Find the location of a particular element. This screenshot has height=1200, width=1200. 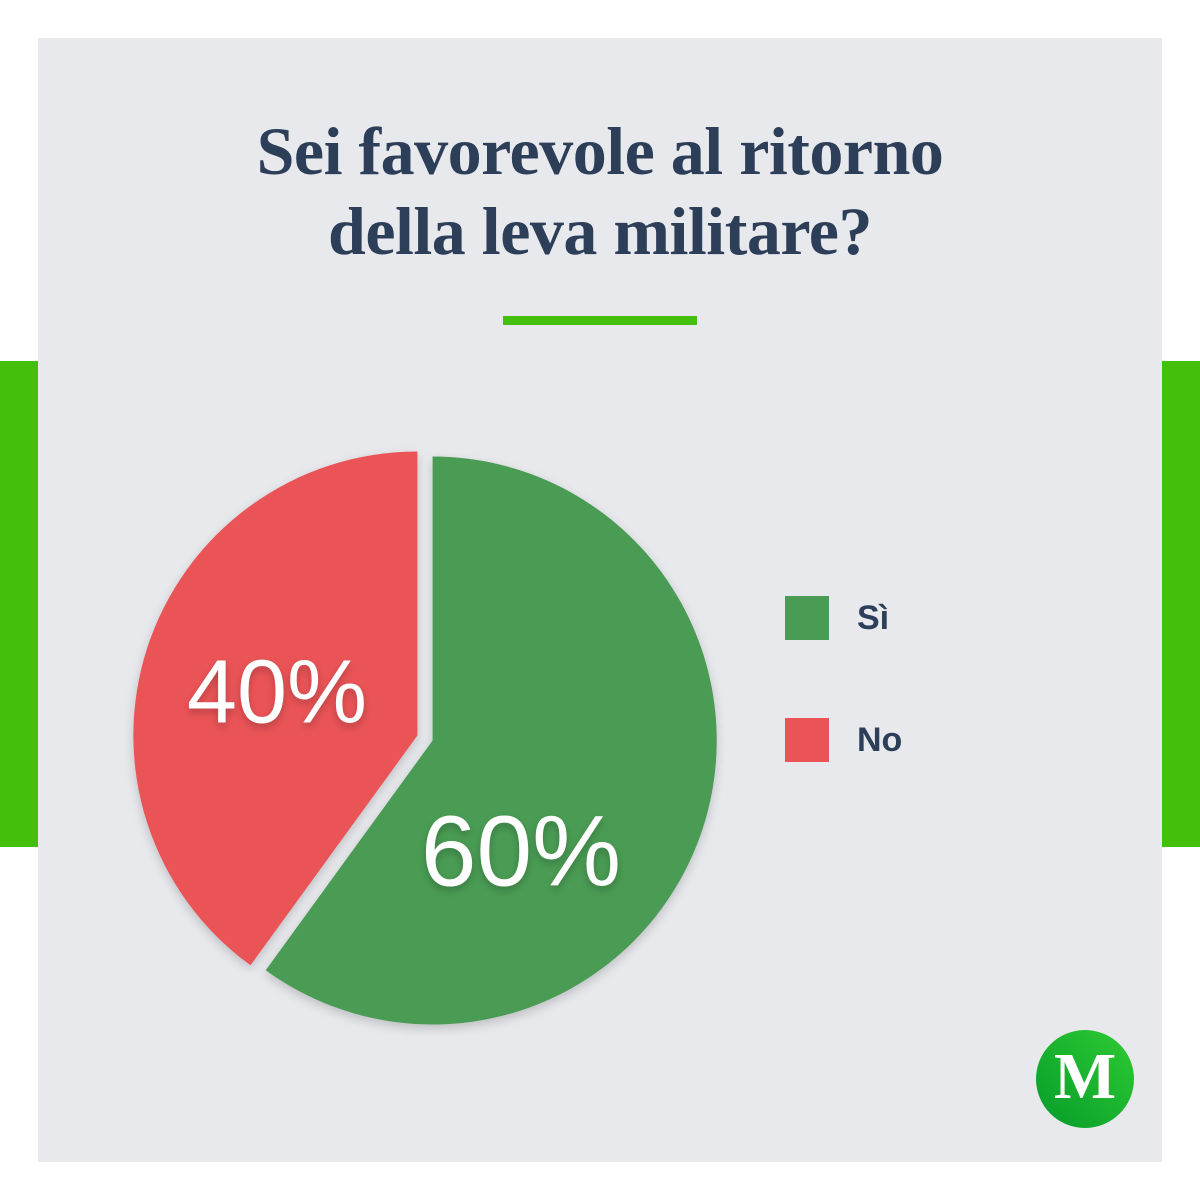

page-title-line1: Sei favorevole al ritorno is located at coordinates (600, 151).